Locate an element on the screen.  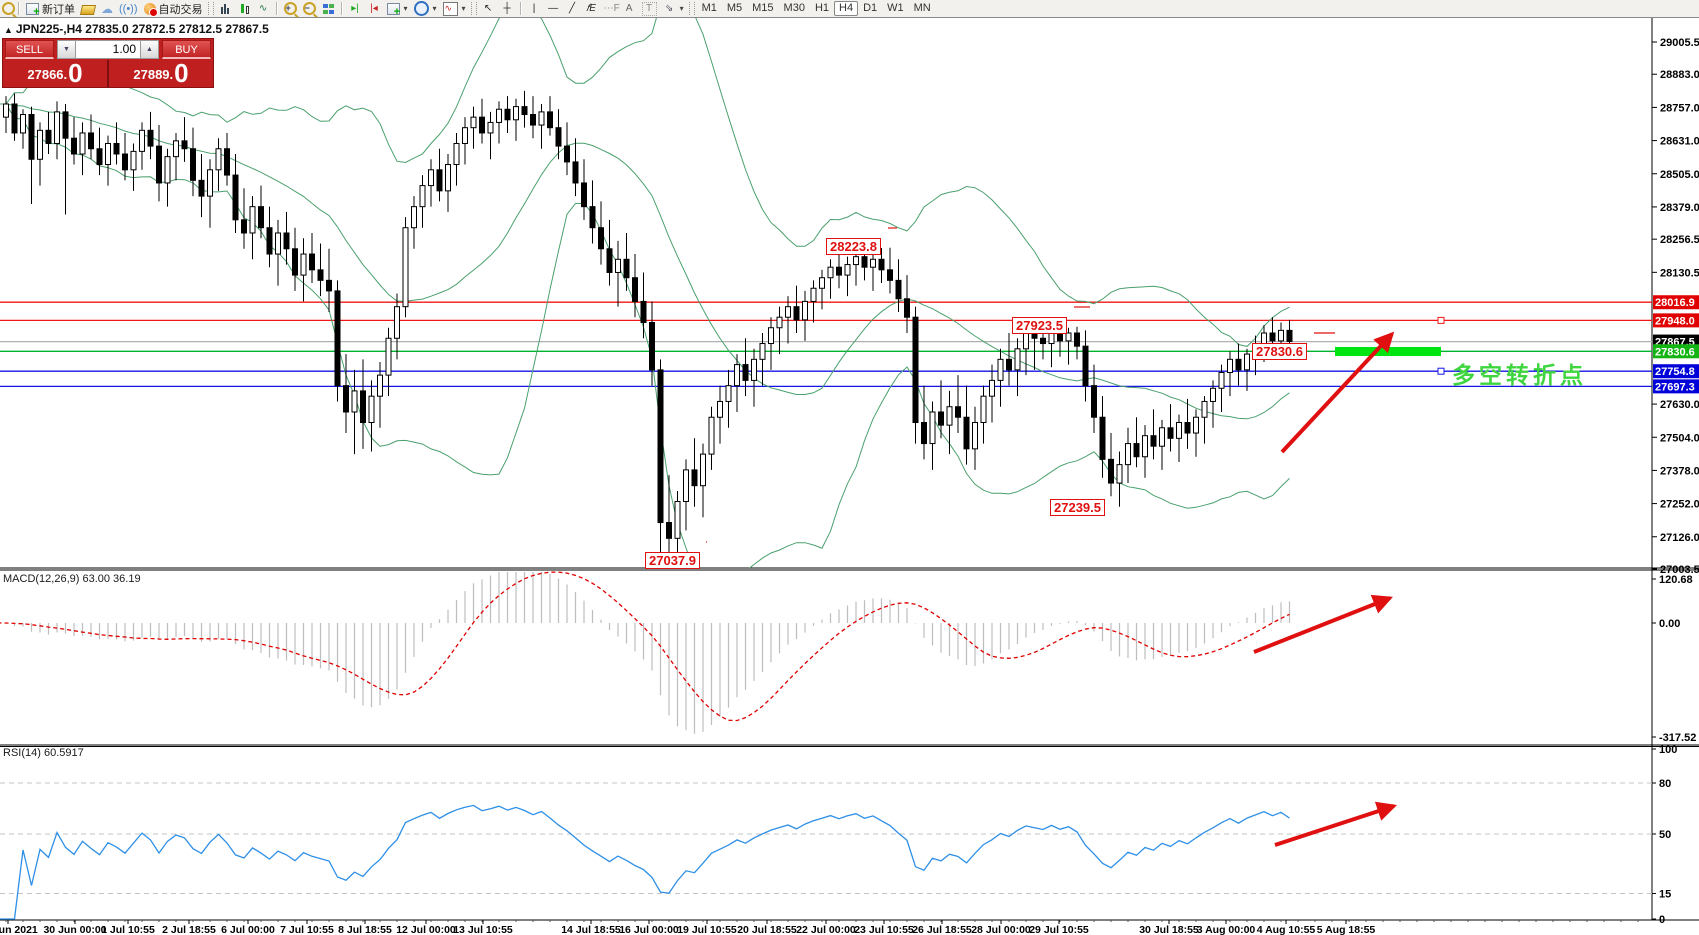
price-callout-27923.5: 27923.5 is located at coordinates (1039, 325).